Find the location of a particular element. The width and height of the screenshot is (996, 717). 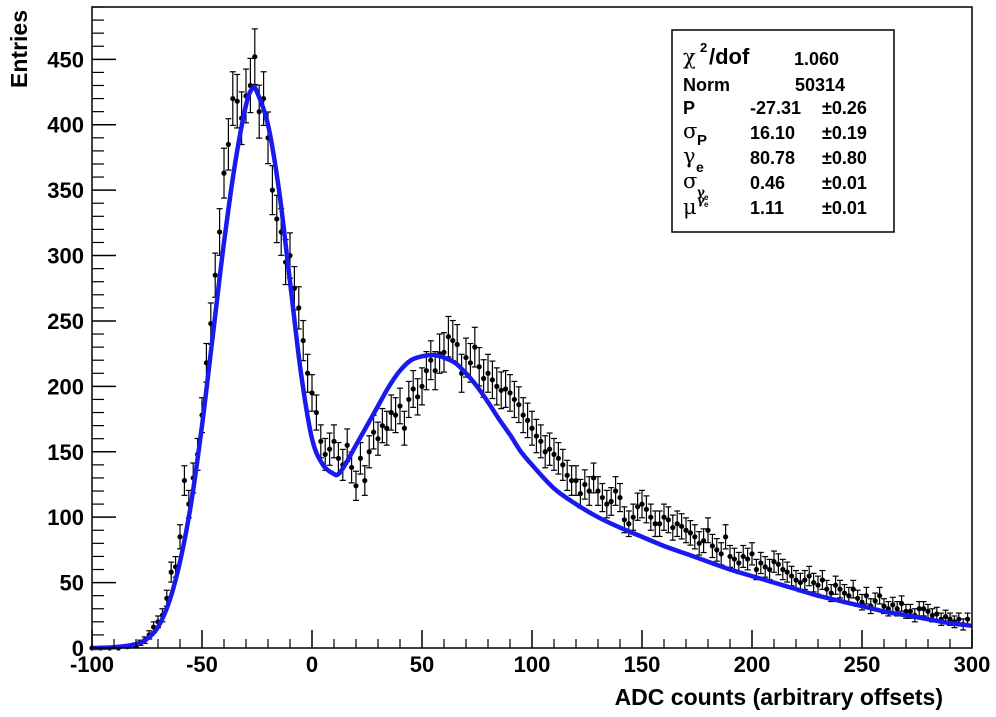

stats-row-label-sup: γ is located at coordinates (701, 200).